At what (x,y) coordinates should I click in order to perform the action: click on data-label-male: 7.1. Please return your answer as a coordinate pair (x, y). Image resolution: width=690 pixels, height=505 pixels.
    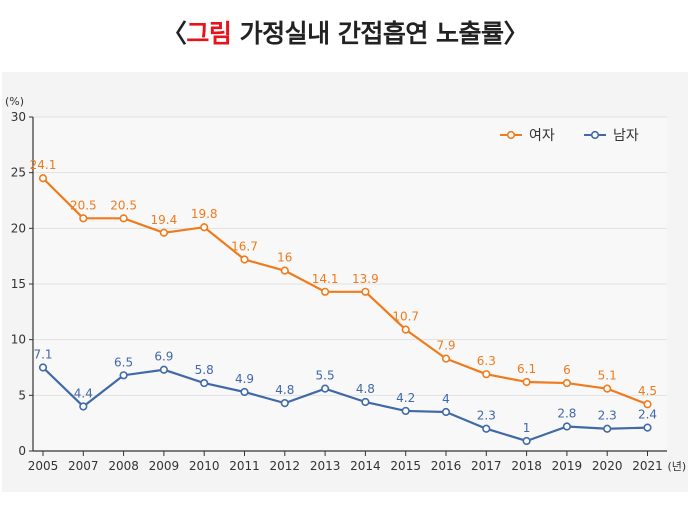
    Looking at the image, I should click on (42, 355).